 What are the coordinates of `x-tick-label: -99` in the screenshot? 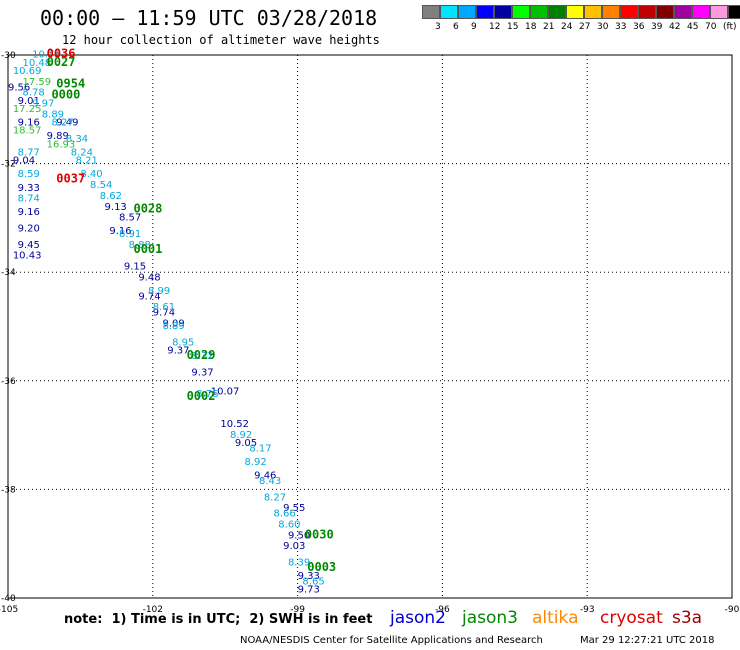 It's located at (297, 610).